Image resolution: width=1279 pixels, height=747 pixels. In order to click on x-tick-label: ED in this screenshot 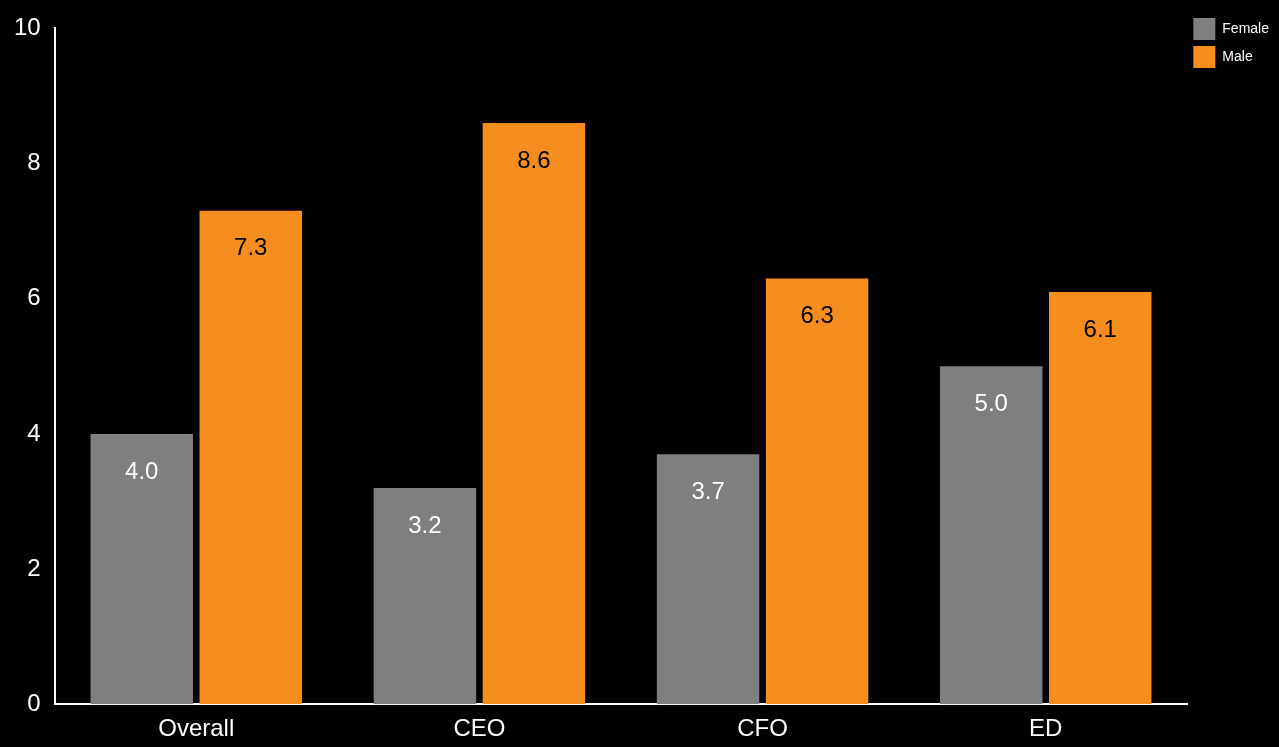, I will do `click(1046, 728)`.